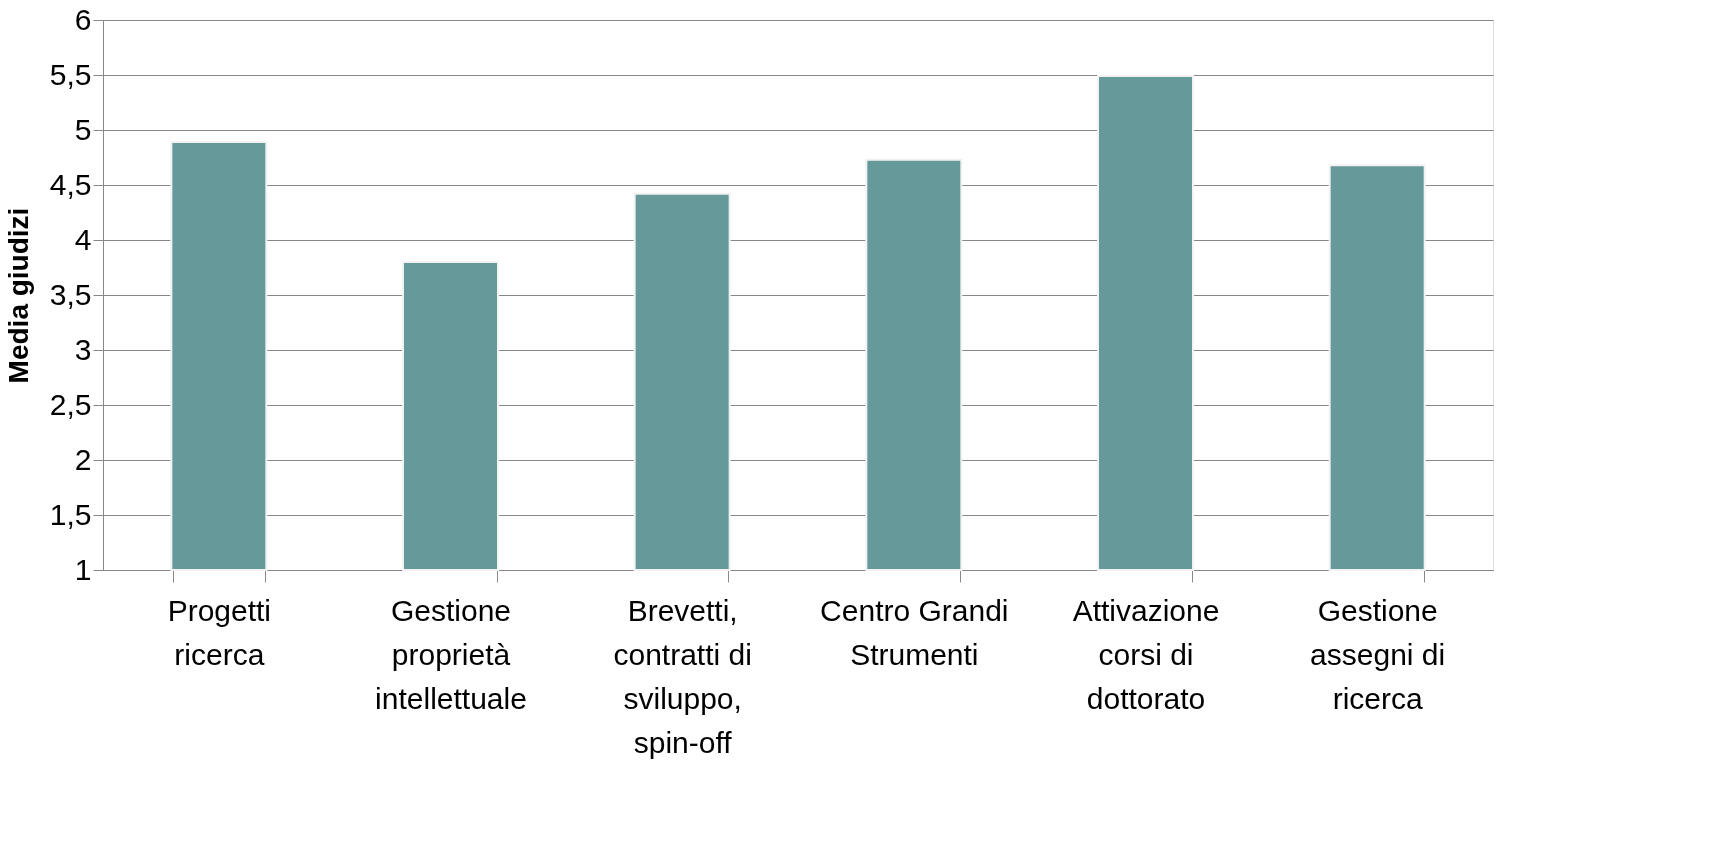  What do you see at coordinates (914, 632) in the screenshot?
I see `x-tick-label: Centro Grandi Strumenti` at bounding box center [914, 632].